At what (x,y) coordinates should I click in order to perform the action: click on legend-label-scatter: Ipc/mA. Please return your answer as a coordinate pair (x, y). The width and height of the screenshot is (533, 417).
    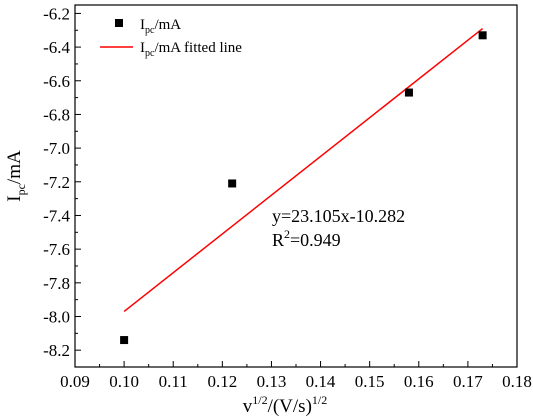
    Looking at the image, I should click on (160, 26).